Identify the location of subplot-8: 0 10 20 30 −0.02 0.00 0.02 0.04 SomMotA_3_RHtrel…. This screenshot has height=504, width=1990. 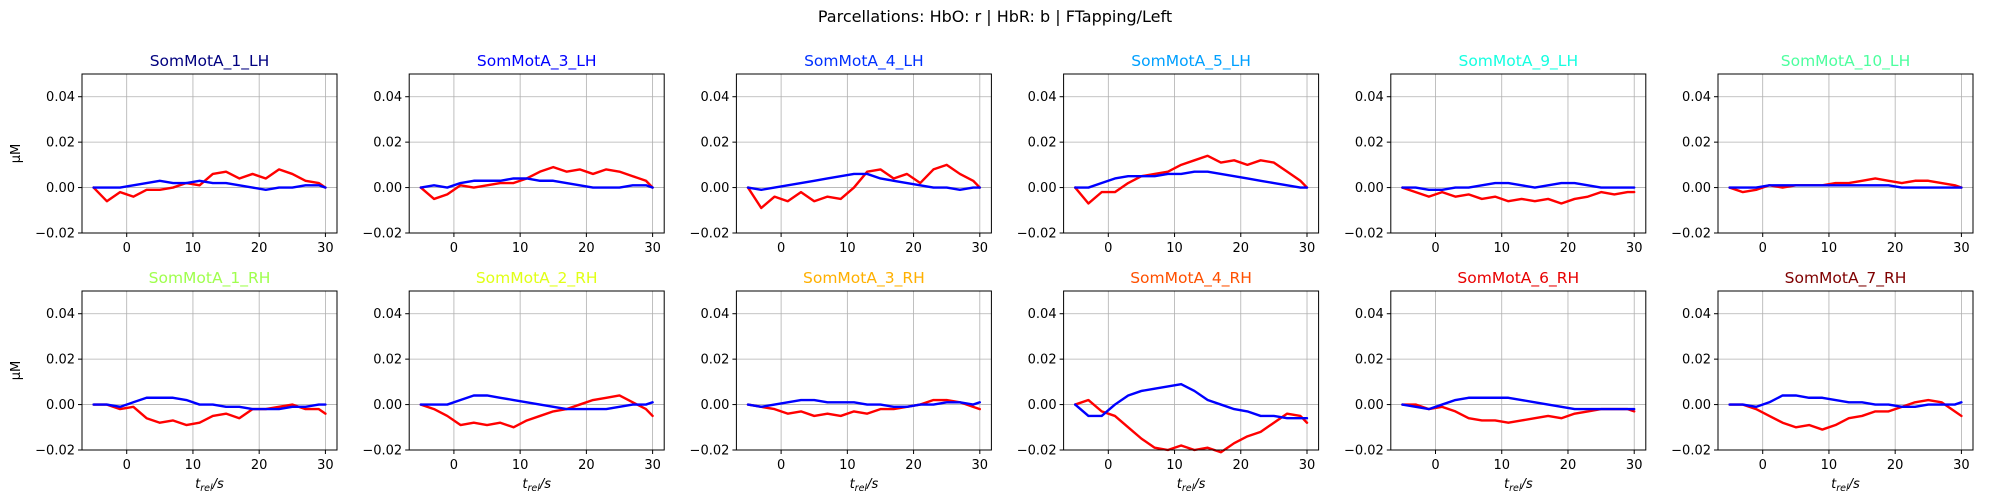
(841, 381).